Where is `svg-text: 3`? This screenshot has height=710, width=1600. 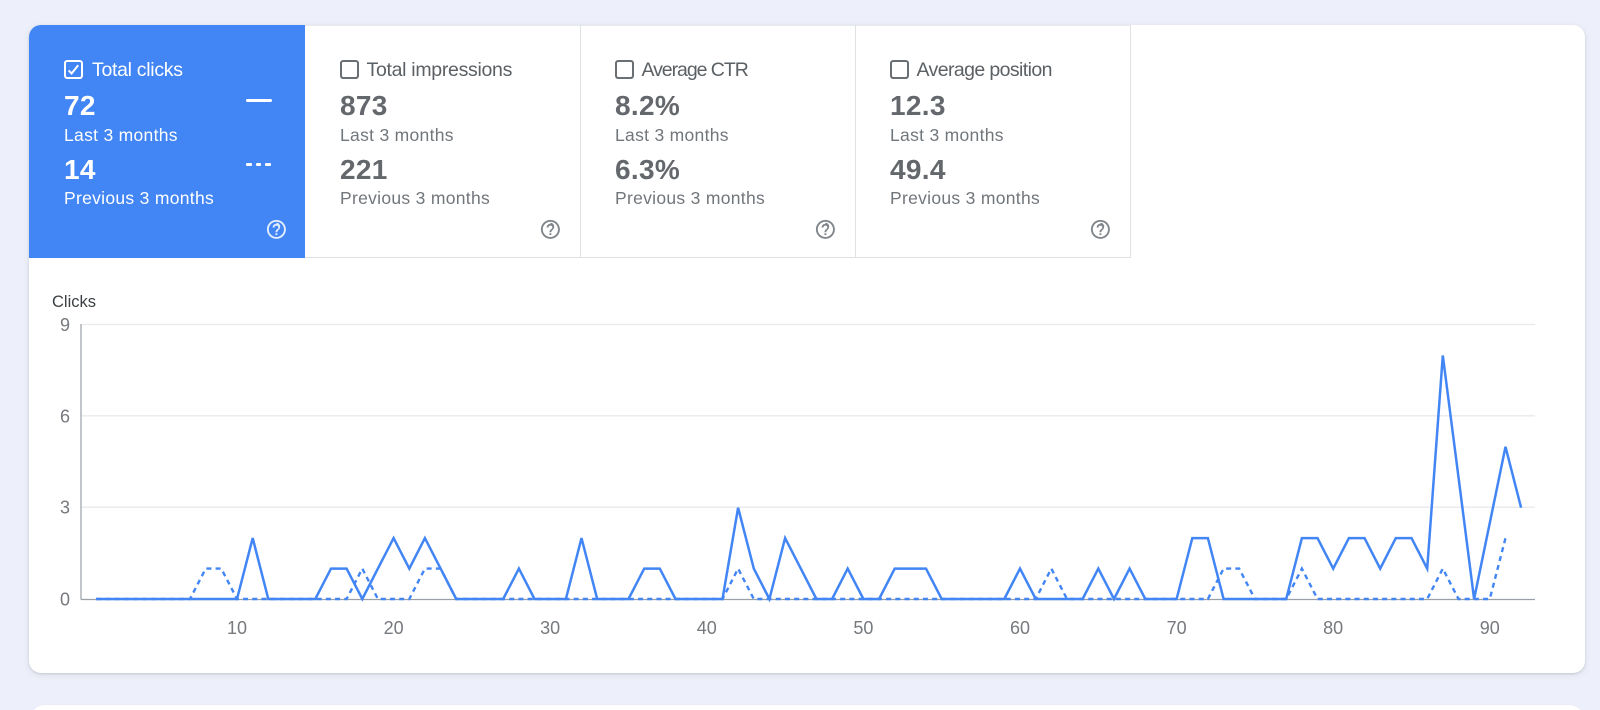
svg-text: 3 is located at coordinates (65, 508).